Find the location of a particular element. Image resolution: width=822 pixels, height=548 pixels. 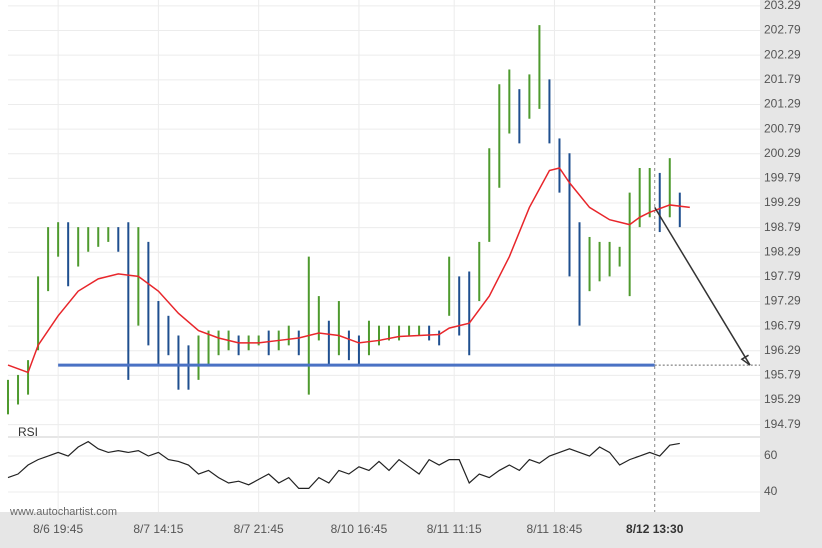

y-tick-label: 196.79 is located at coordinates (782, 325).